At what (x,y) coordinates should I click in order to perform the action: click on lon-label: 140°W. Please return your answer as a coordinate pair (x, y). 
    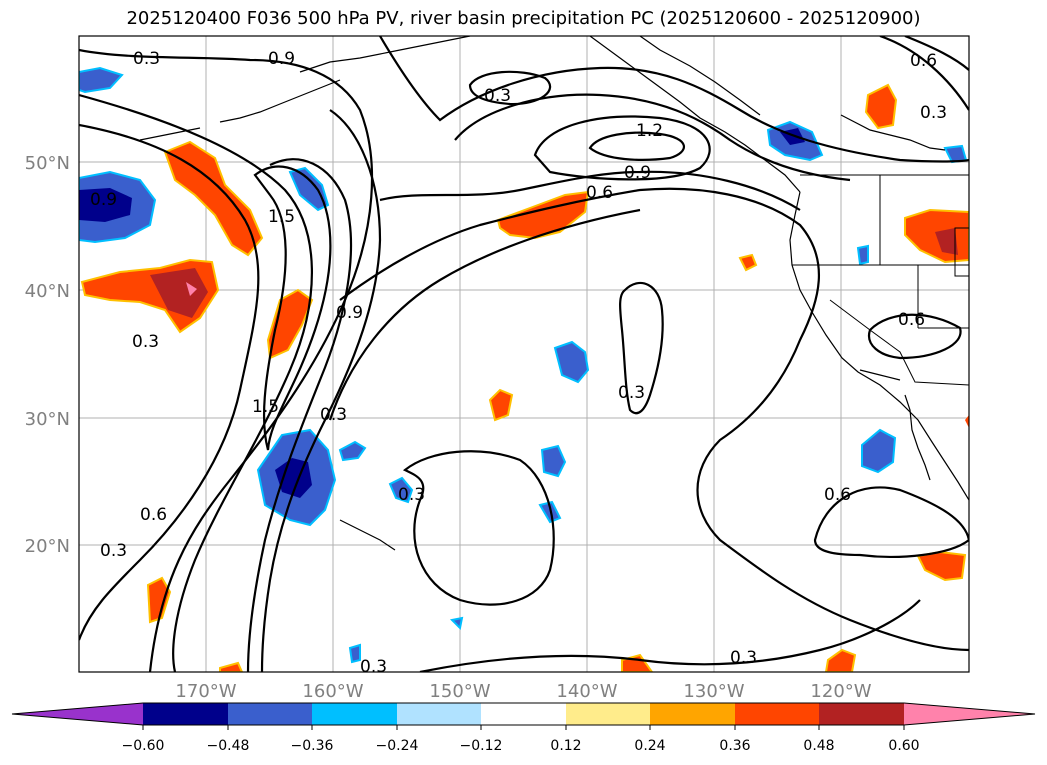
    Looking at the image, I should click on (586, 691).